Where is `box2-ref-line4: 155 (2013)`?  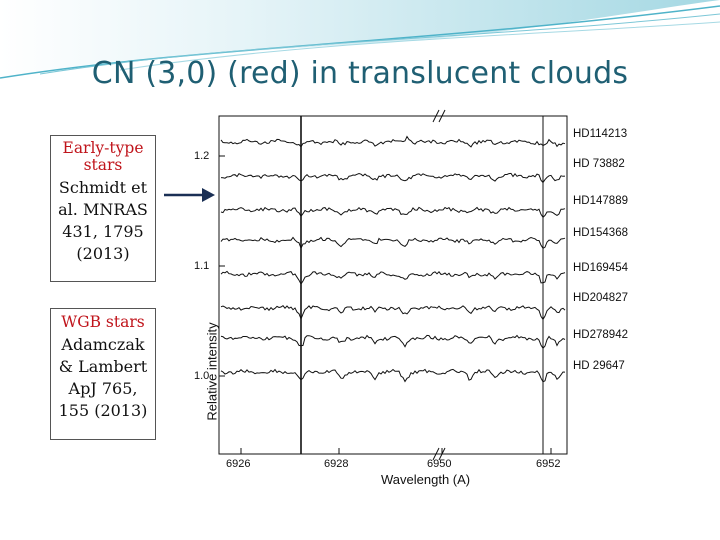
box2-ref-line4: 155 (2013) is located at coordinates (103, 410).